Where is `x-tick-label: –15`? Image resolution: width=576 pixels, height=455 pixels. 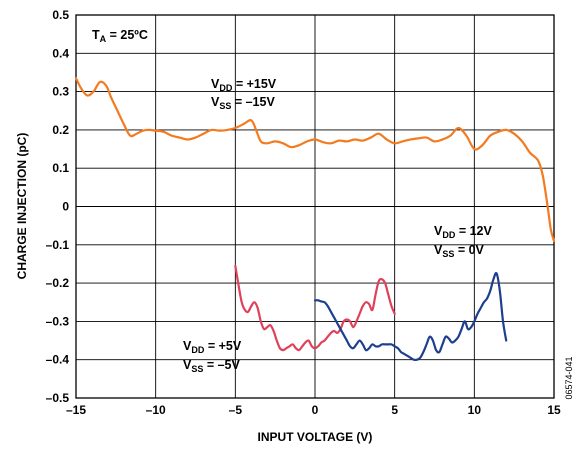
x-tick-label: –15 is located at coordinates (76, 410).